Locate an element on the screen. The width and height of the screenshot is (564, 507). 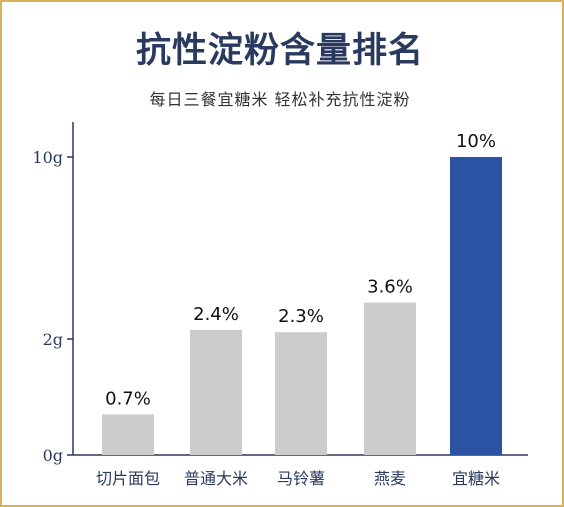
category-label: 燕麦 is located at coordinates (390, 478).